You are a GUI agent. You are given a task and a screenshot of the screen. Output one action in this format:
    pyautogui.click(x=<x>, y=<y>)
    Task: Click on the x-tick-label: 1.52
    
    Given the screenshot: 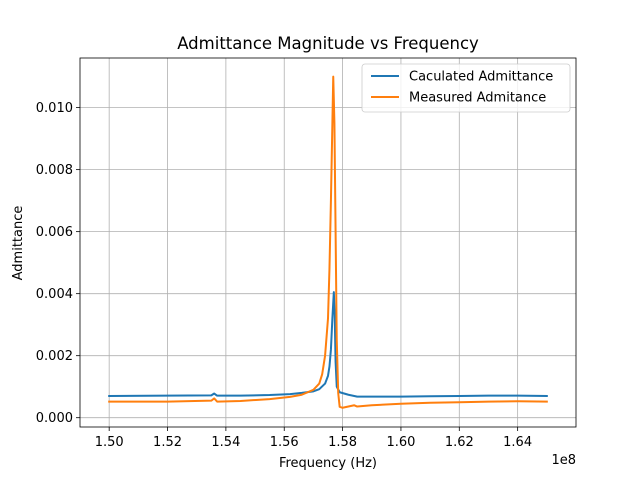 What is the action you would take?
    pyautogui.click(x=167, y=442)
    